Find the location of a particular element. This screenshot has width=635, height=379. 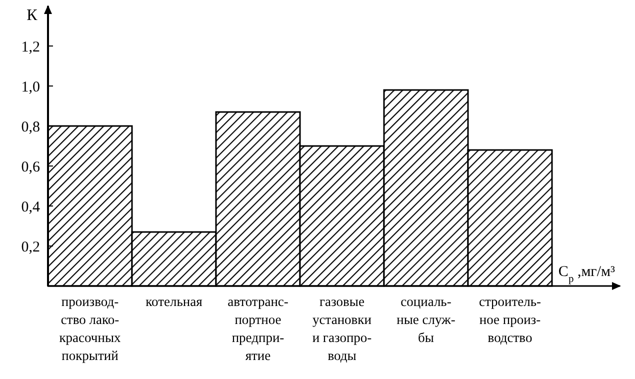

x-tick-label: автотранс- портное предпри- ятие is located at coordinates (258, 328).